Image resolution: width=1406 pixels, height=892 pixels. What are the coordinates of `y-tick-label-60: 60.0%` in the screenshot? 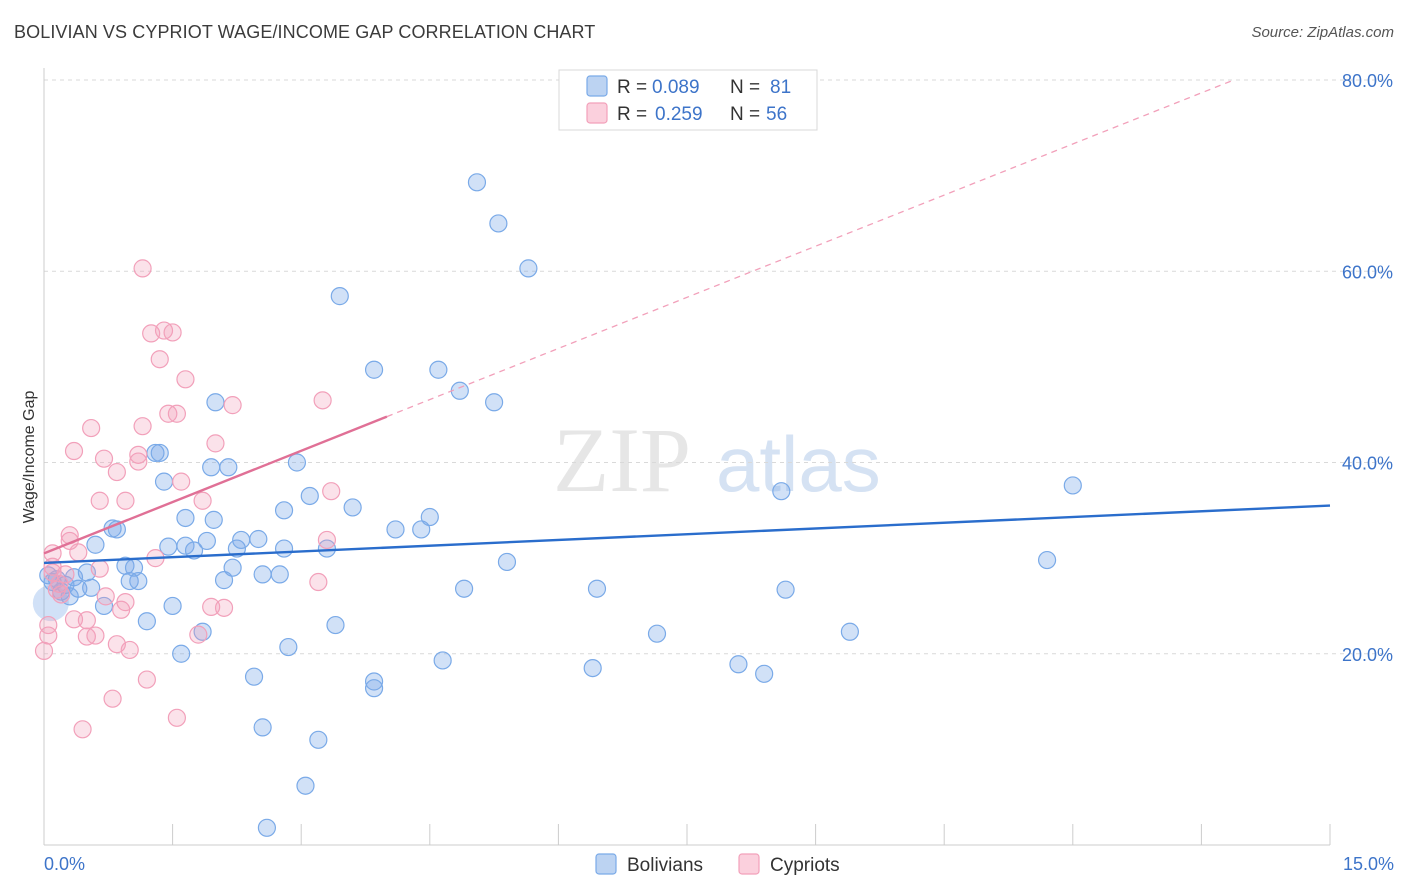 It's located at (1367, 272).